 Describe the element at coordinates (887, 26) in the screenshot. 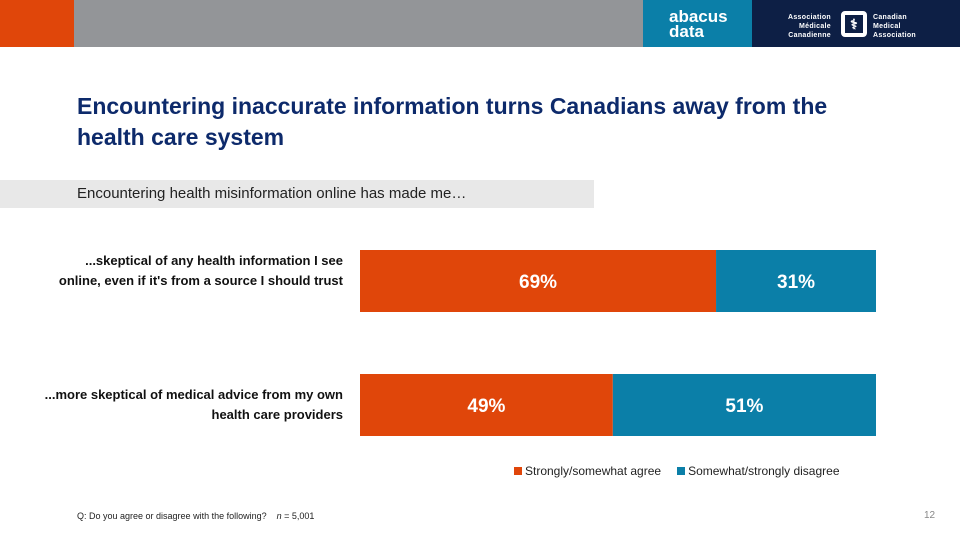

I see `cma-text: Medical` at that location.